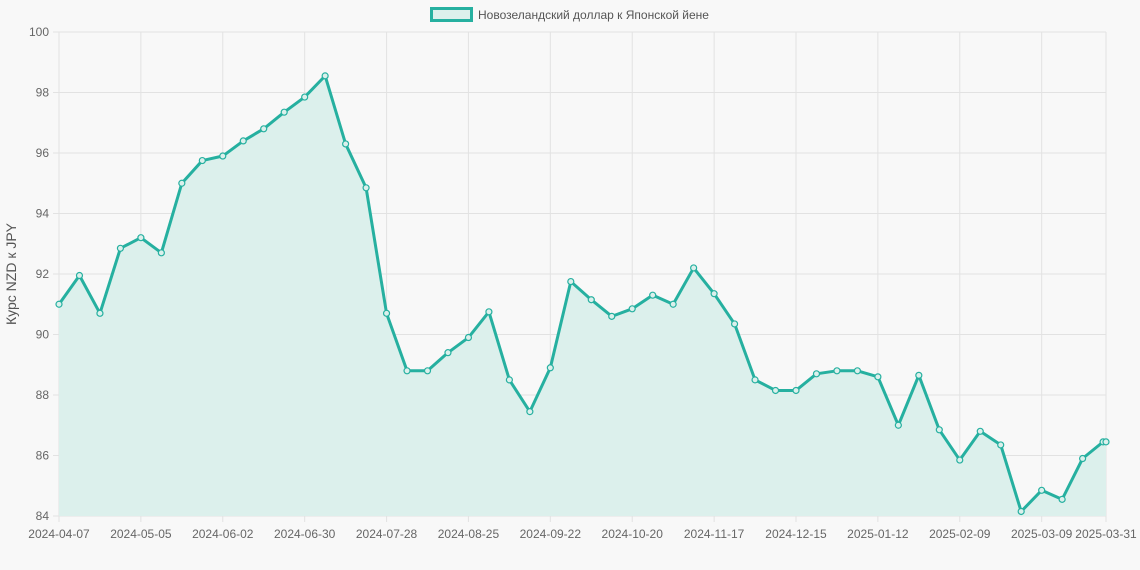 This screenshot has height=570, width=1140. What do you see at coordinates (451, 14) in the screenshot?
I see `legend-swatch` at bounding box center [451, 14].